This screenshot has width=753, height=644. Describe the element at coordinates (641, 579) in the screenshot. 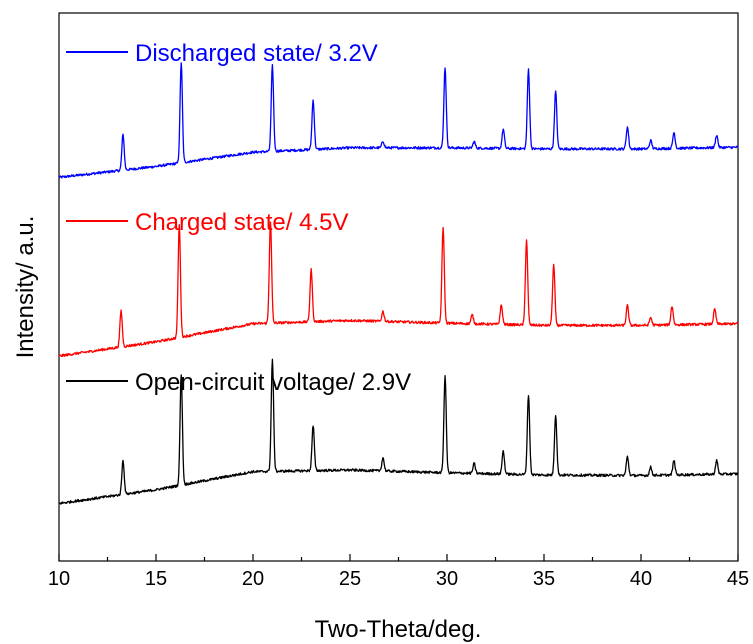

I see `x-tick-label: 40` at that location.